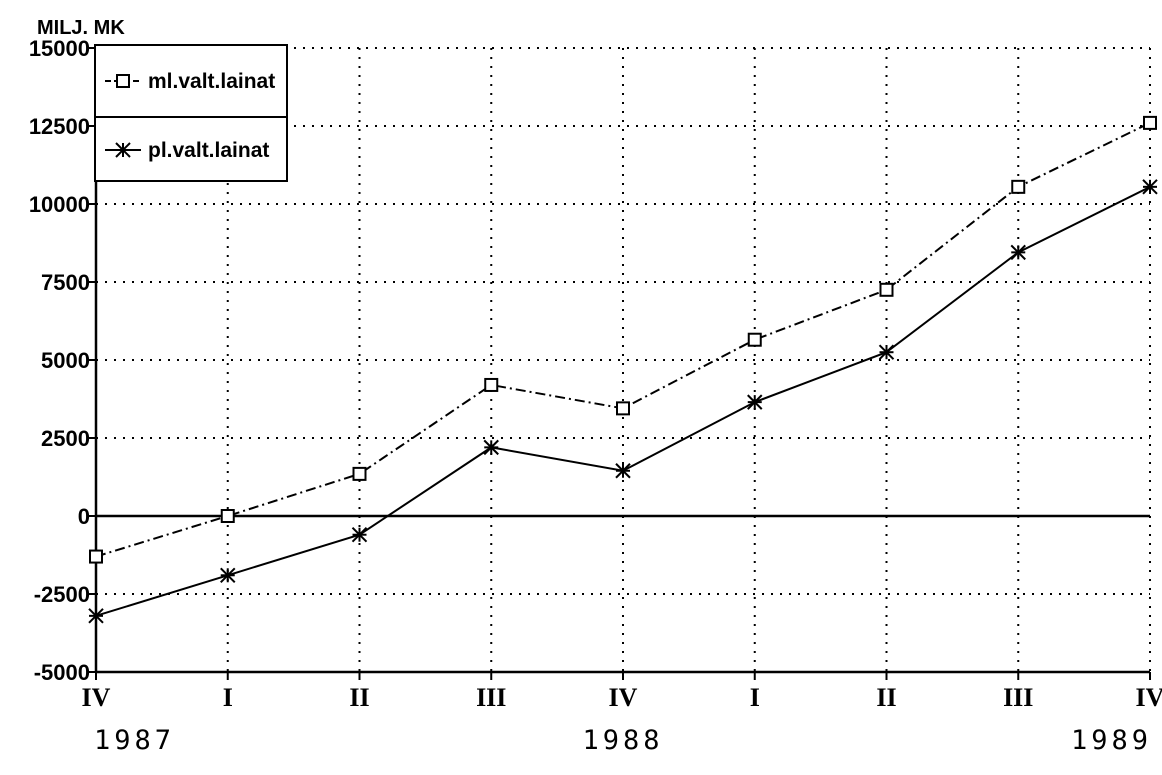 Image resolution: width=1162 pixels, height=775 pixels. What do you see at coordinates (65, 360) in the screenshot?
I see `y-tick-label: 5000` at bounding box center [65, 360].